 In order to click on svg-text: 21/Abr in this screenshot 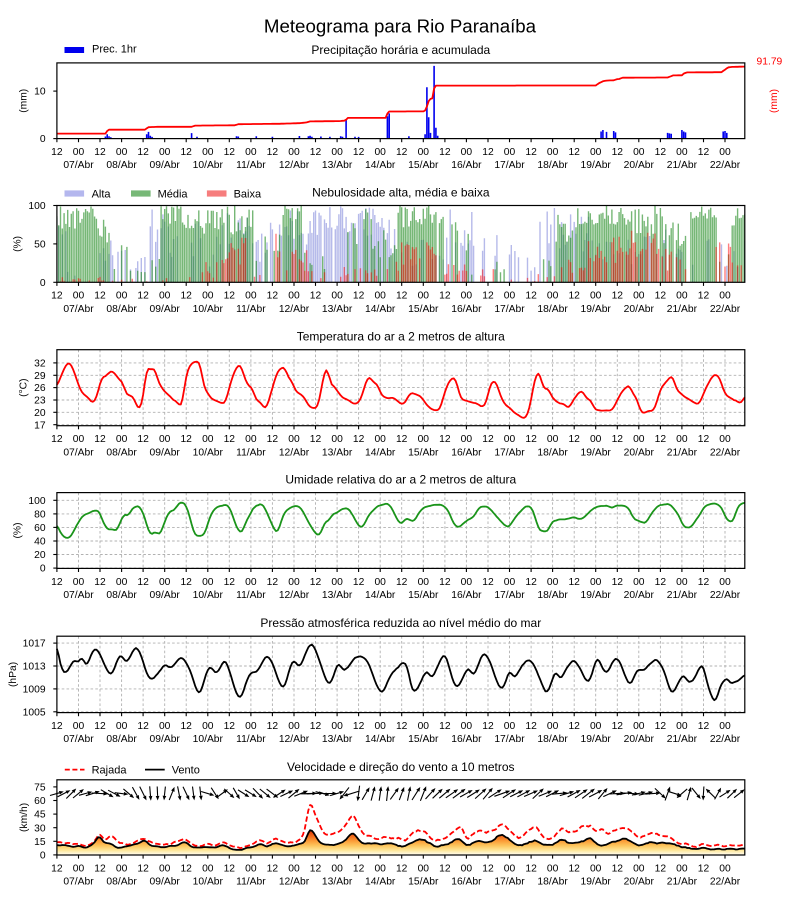, I will do `click(682, 882)`.